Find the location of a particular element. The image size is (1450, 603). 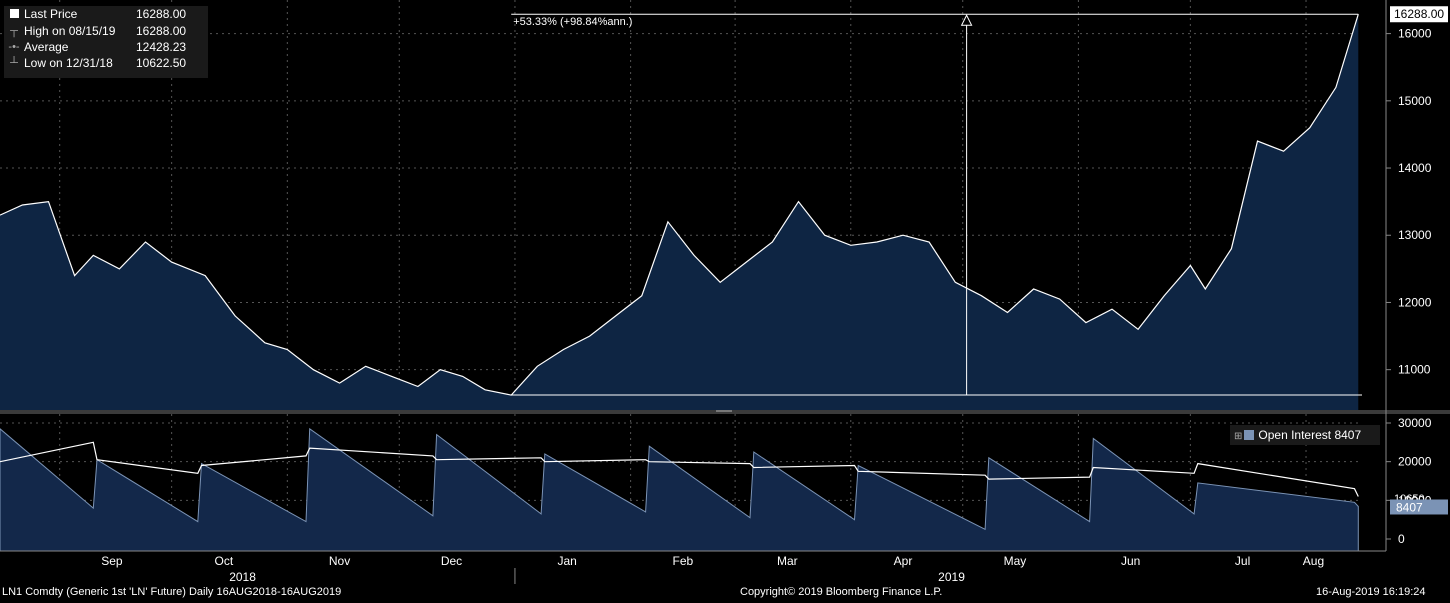

month-label: Jan is located at coordinates (567, 561).